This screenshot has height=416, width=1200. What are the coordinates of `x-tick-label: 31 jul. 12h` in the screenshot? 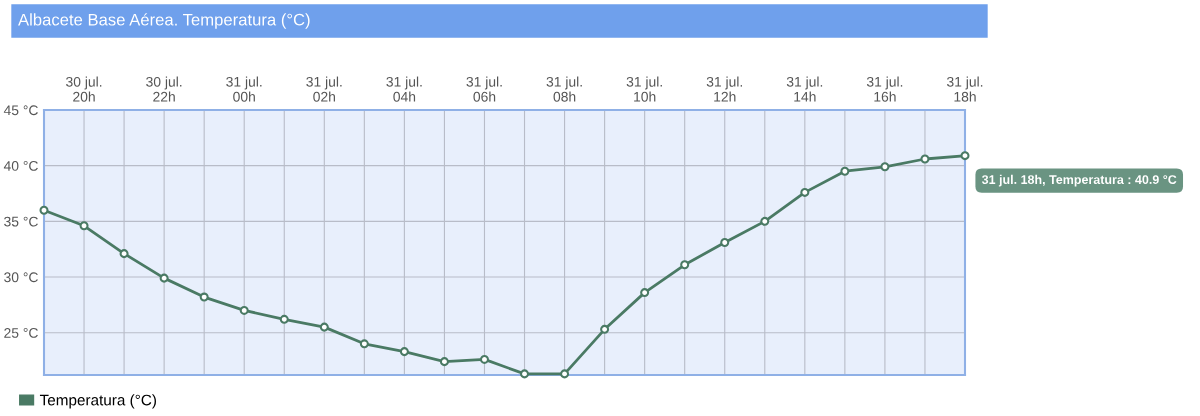 It's located at (724, 89).